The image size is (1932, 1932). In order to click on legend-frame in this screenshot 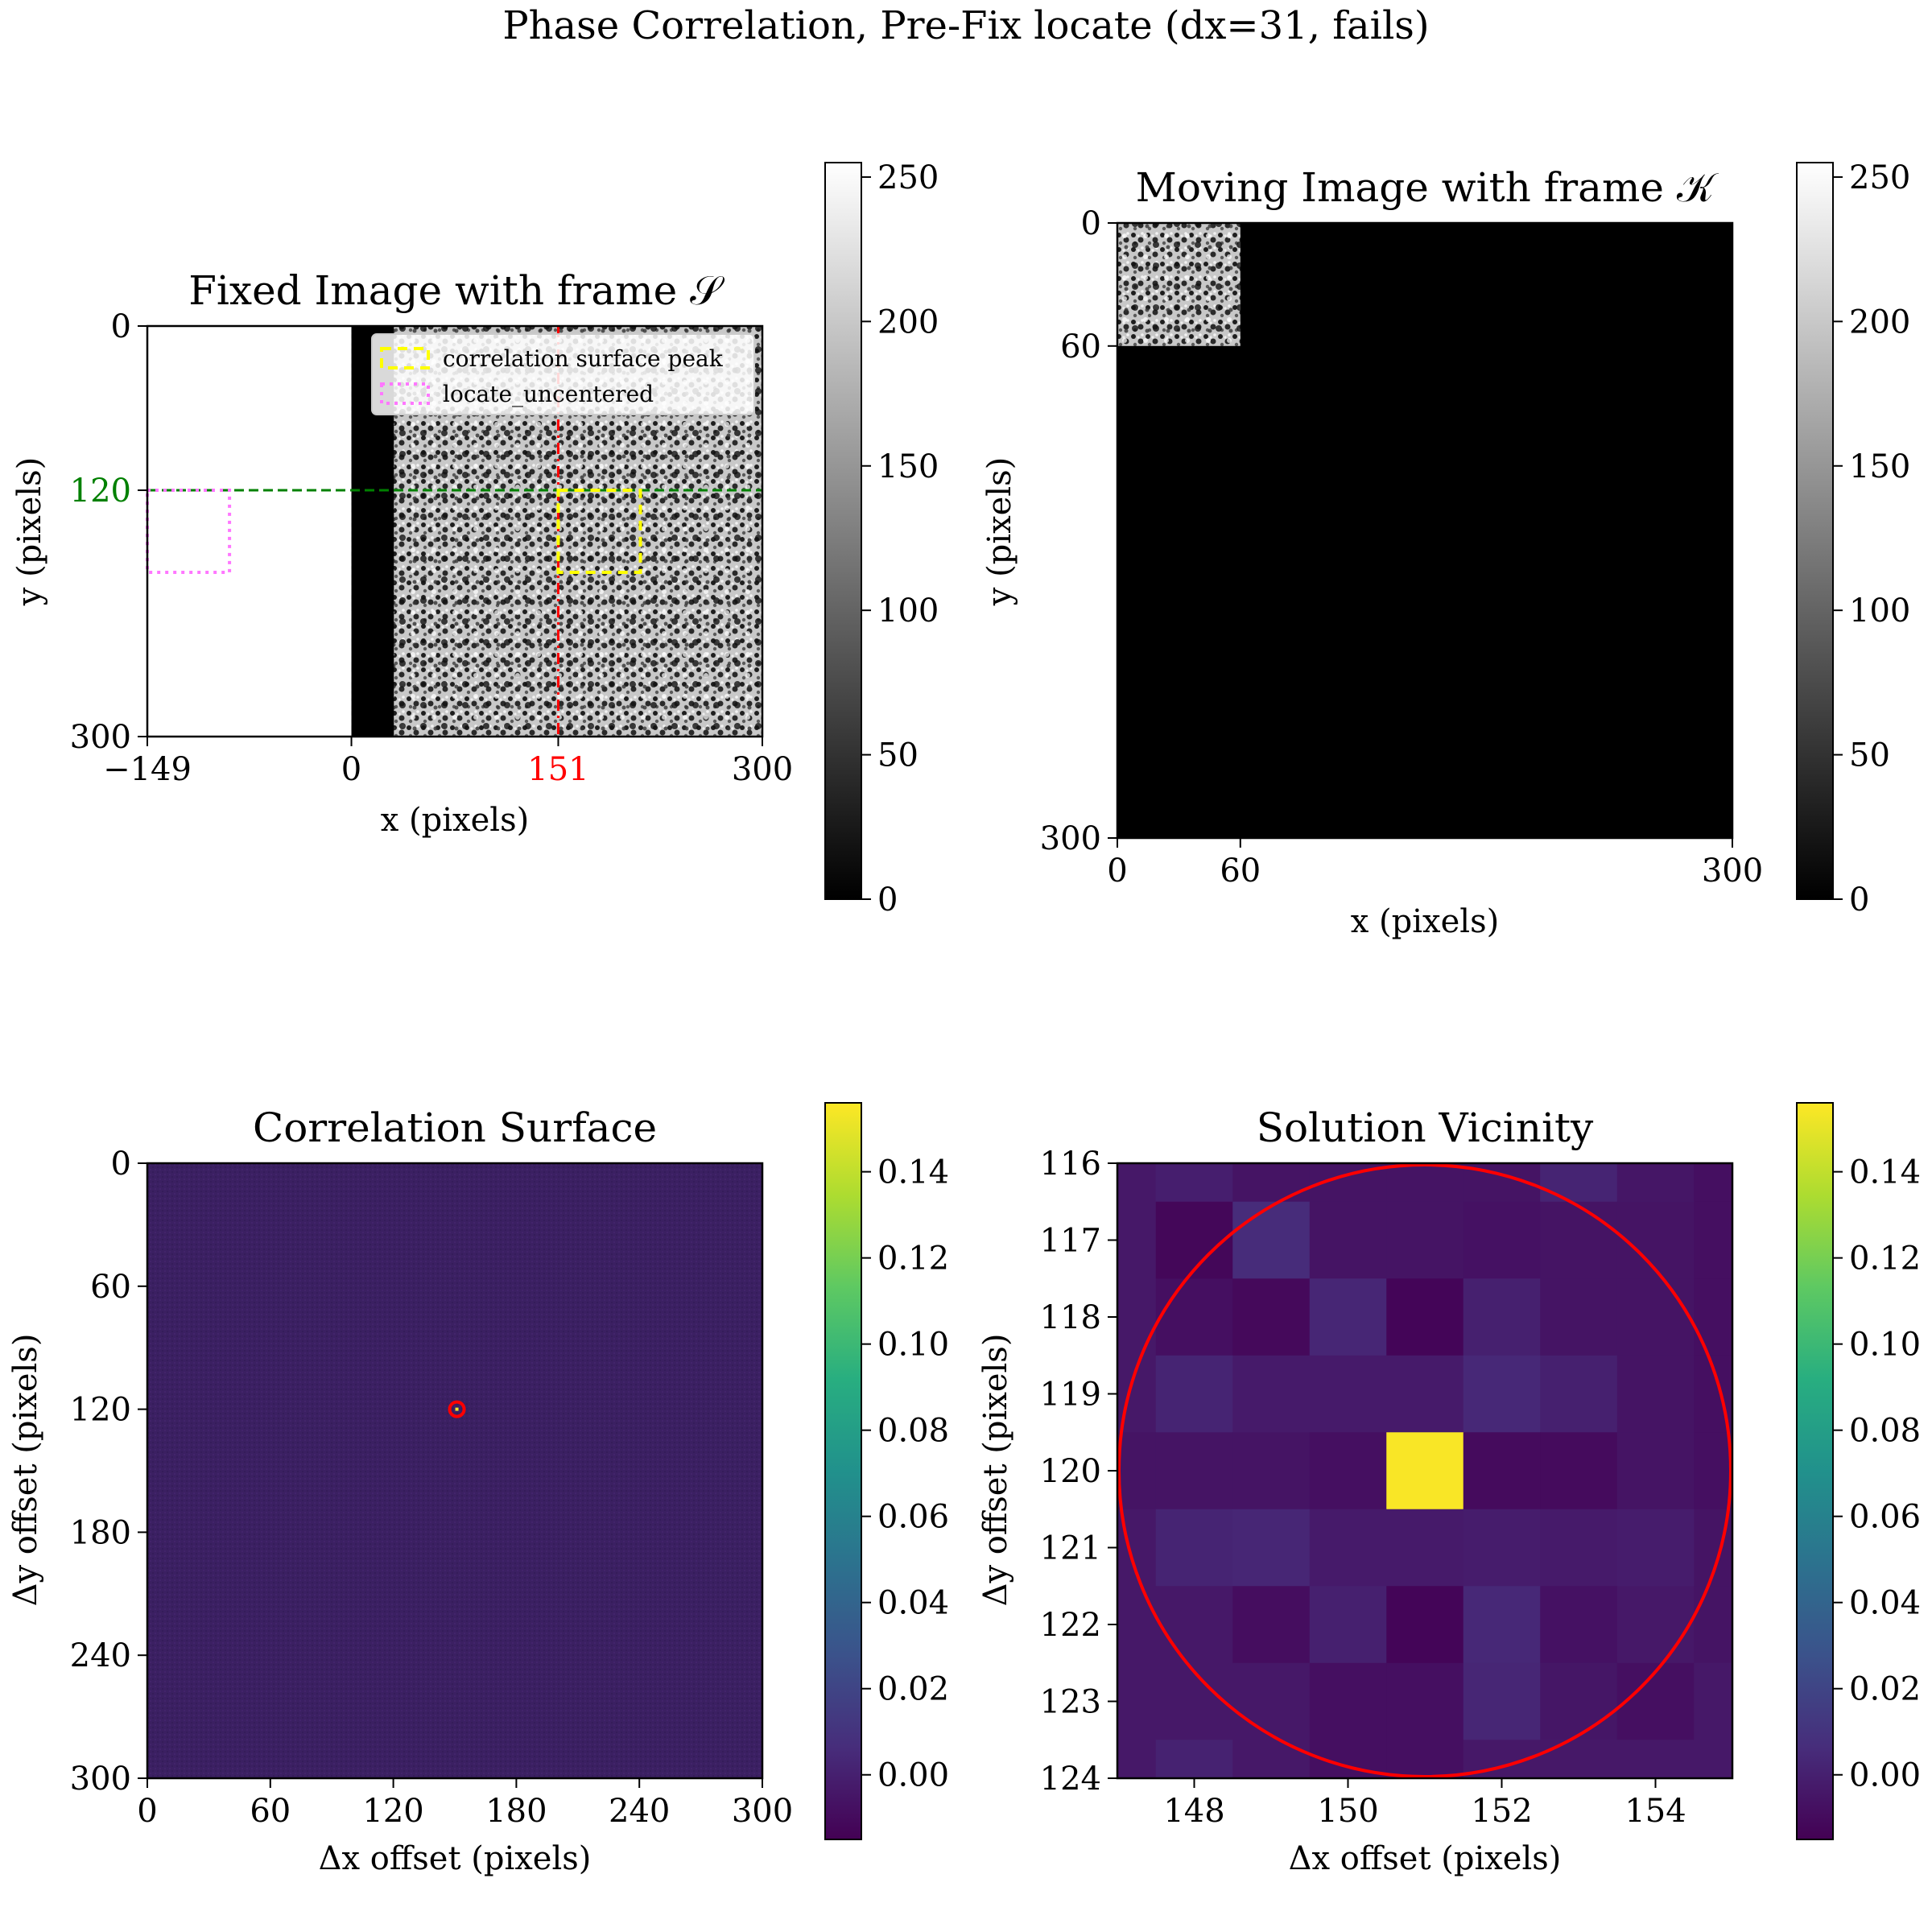, I will do `click(563, 374)`.